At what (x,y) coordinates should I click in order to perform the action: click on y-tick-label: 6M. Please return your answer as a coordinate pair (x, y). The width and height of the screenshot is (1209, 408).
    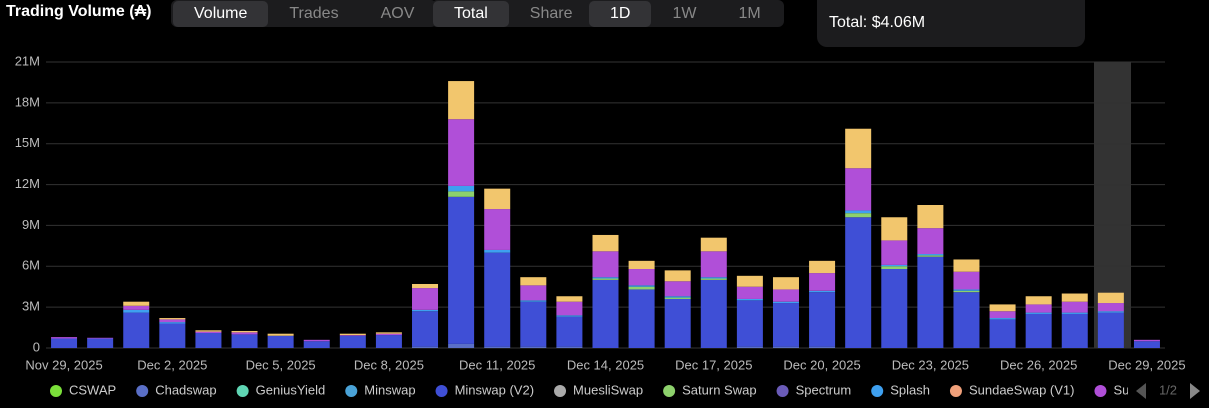
    Looking at the image, I should click on (31, 265).